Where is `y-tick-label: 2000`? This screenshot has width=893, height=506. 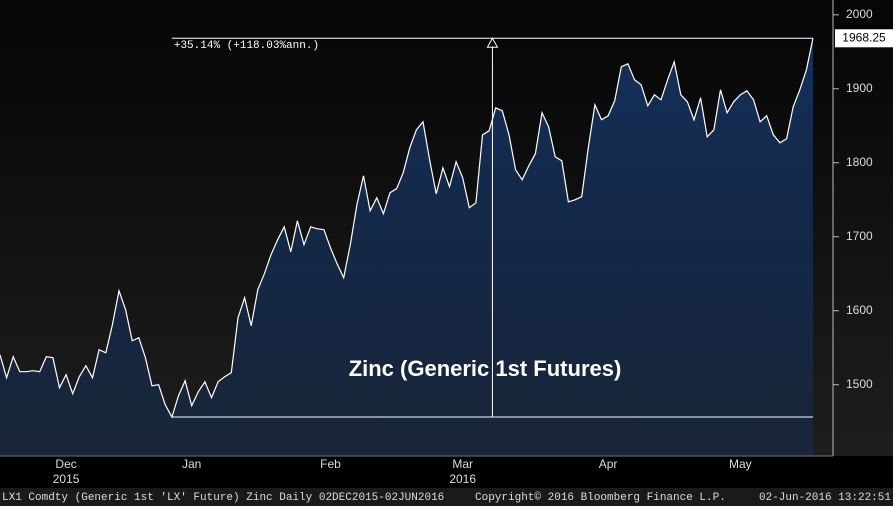 y-tick-label: 2000 is located at coordinates (859, 14).